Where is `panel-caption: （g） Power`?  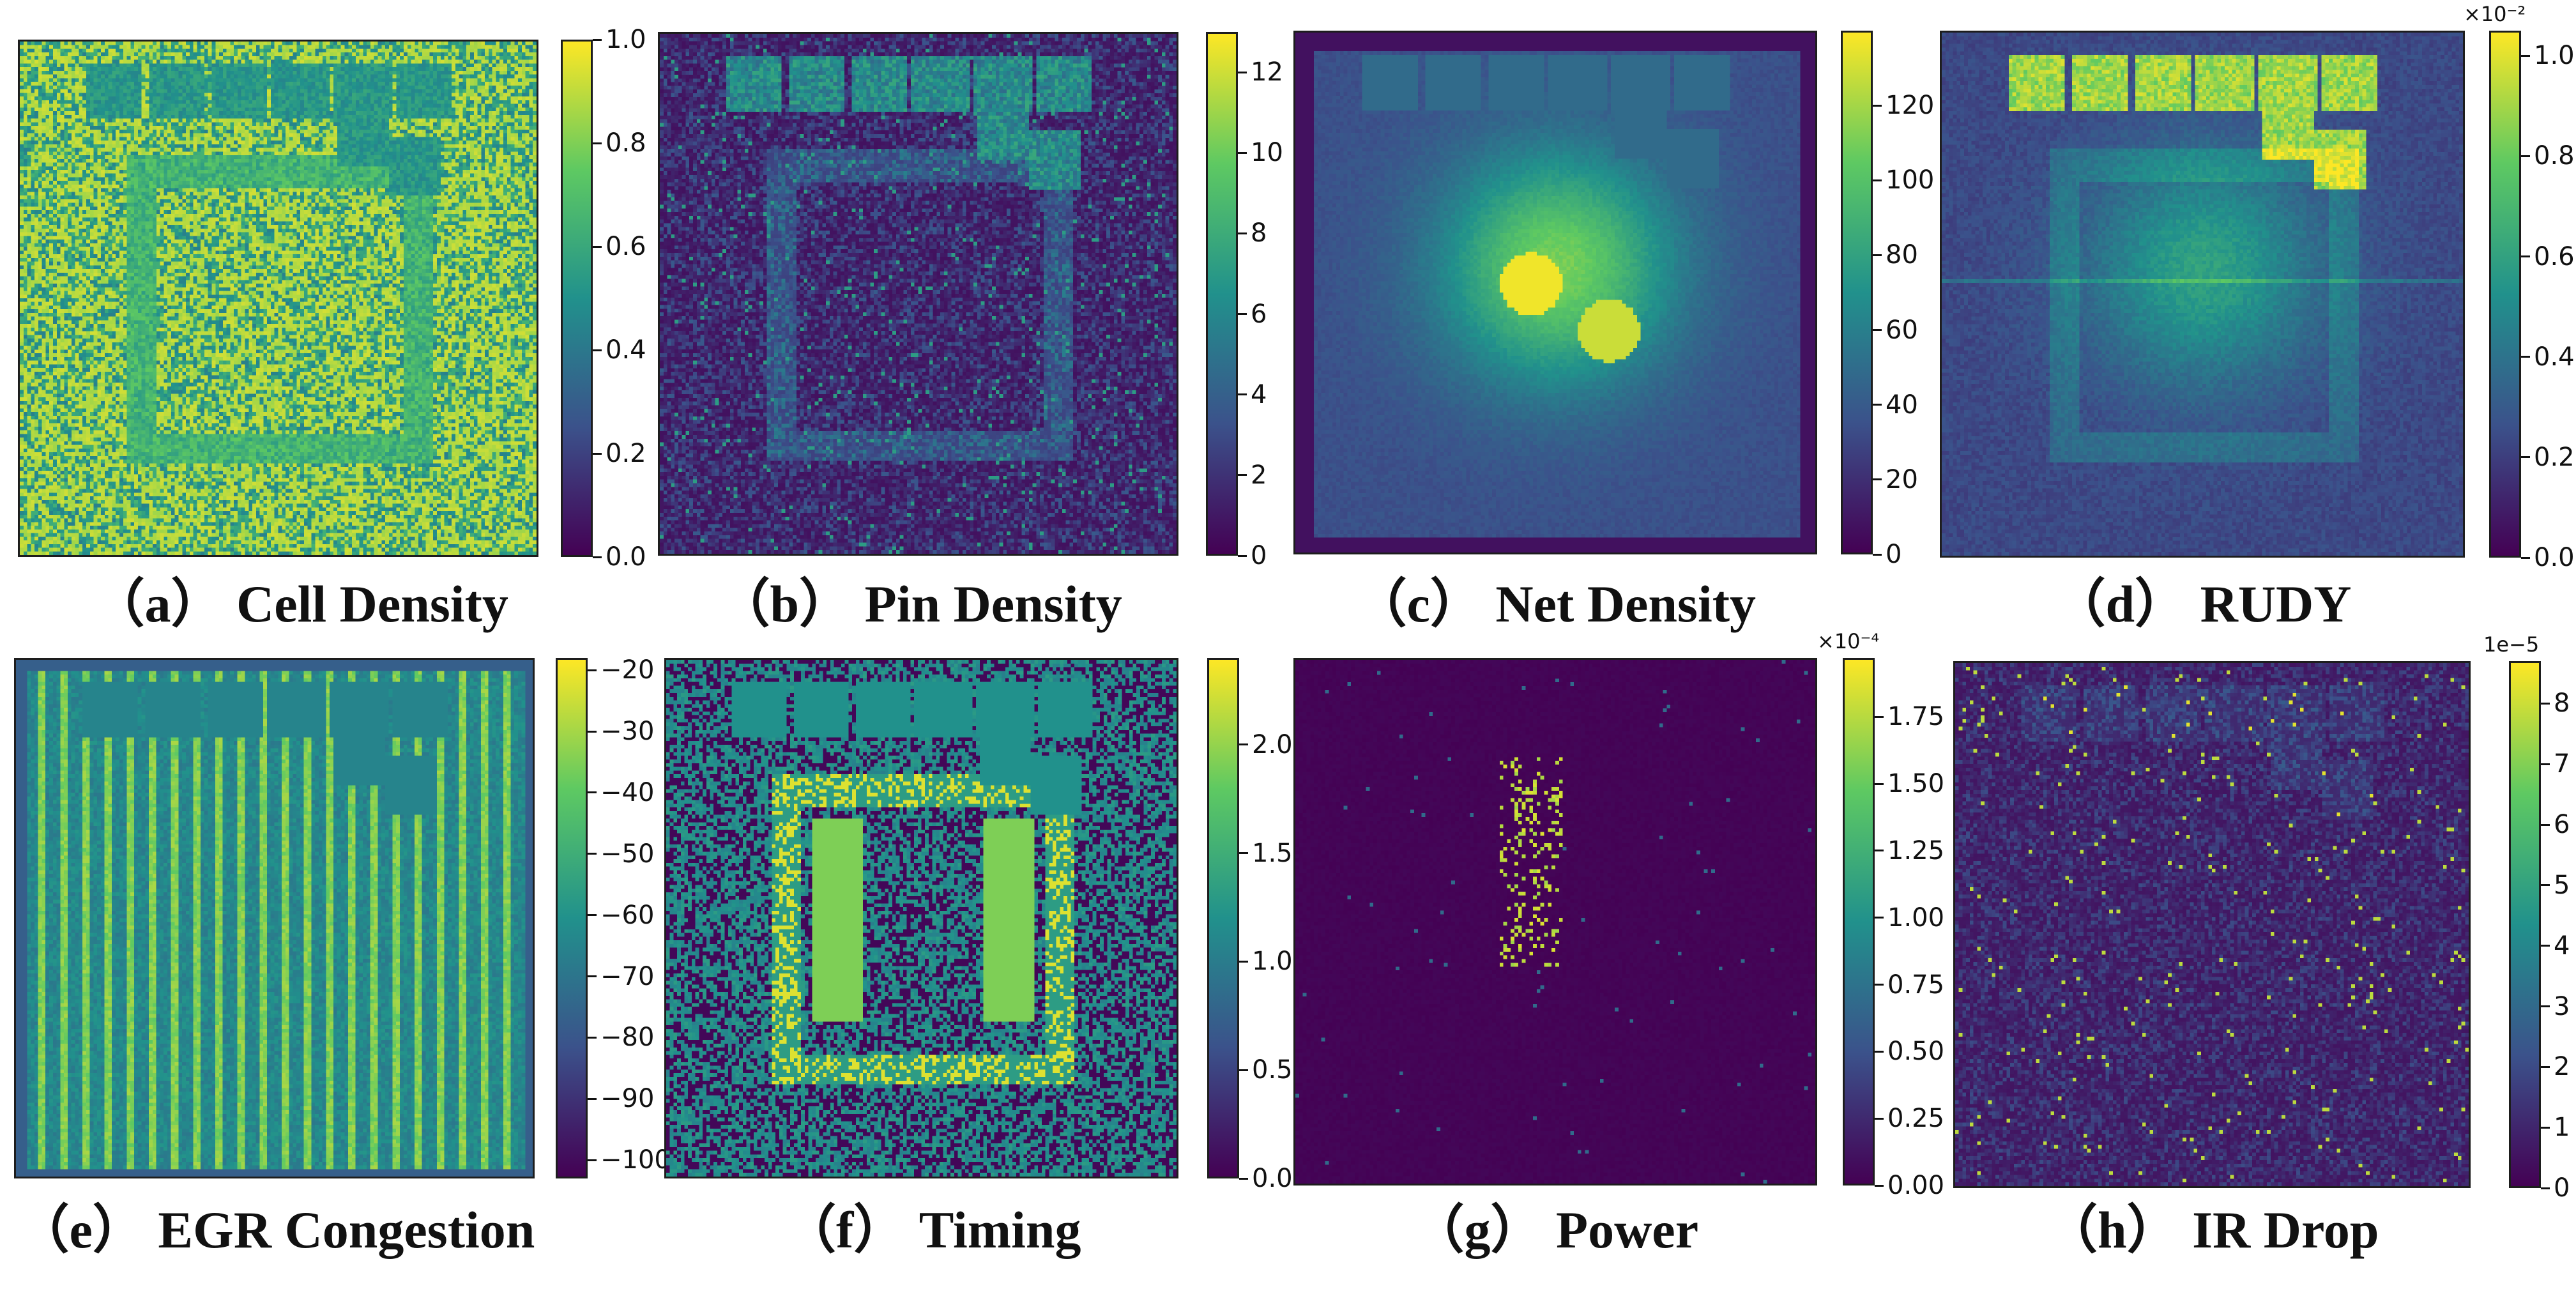 panel-caption: （g） Power is located at coordinates (1556, 1230).